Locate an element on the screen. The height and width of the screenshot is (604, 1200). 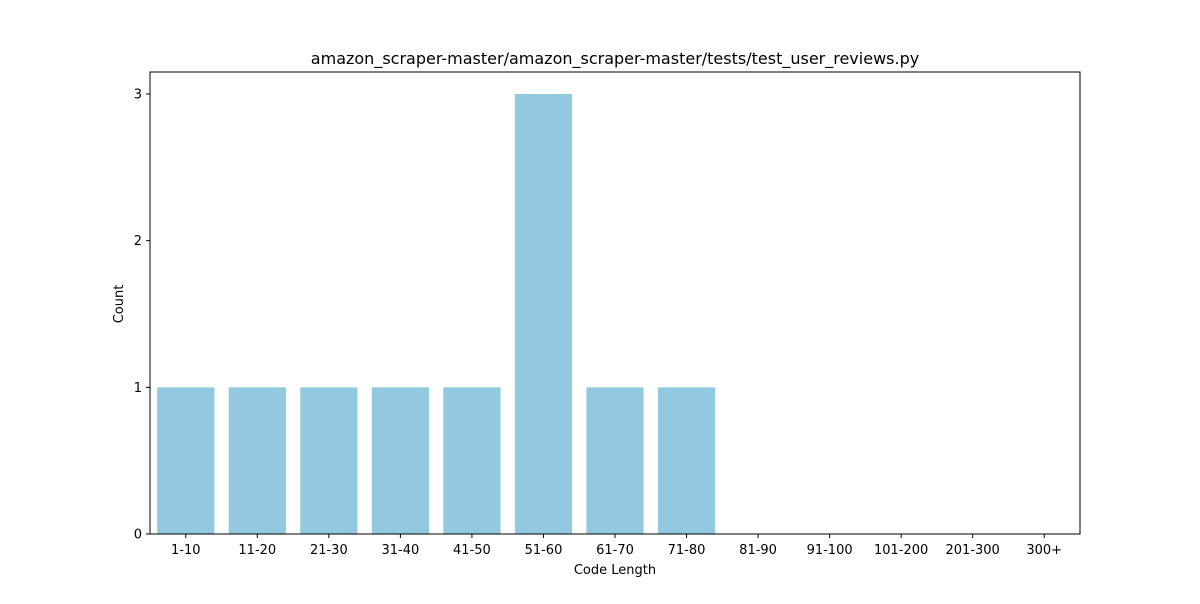
x-tick-label: 71-80 is located at coordinates (687, 550).